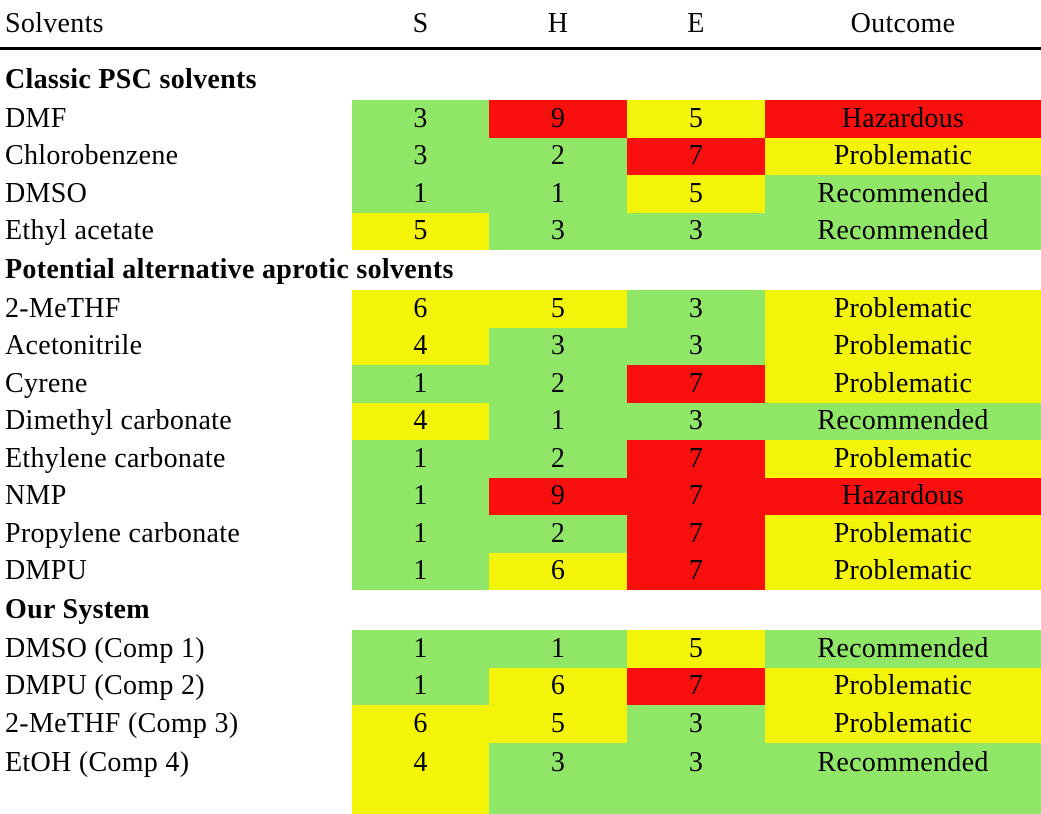 This screenshot has width=1041, height=814. What do you see at coordinates (36, 496) in the screenshot?
I see `solvent-name: NMP` at bounding box center [36, 496].